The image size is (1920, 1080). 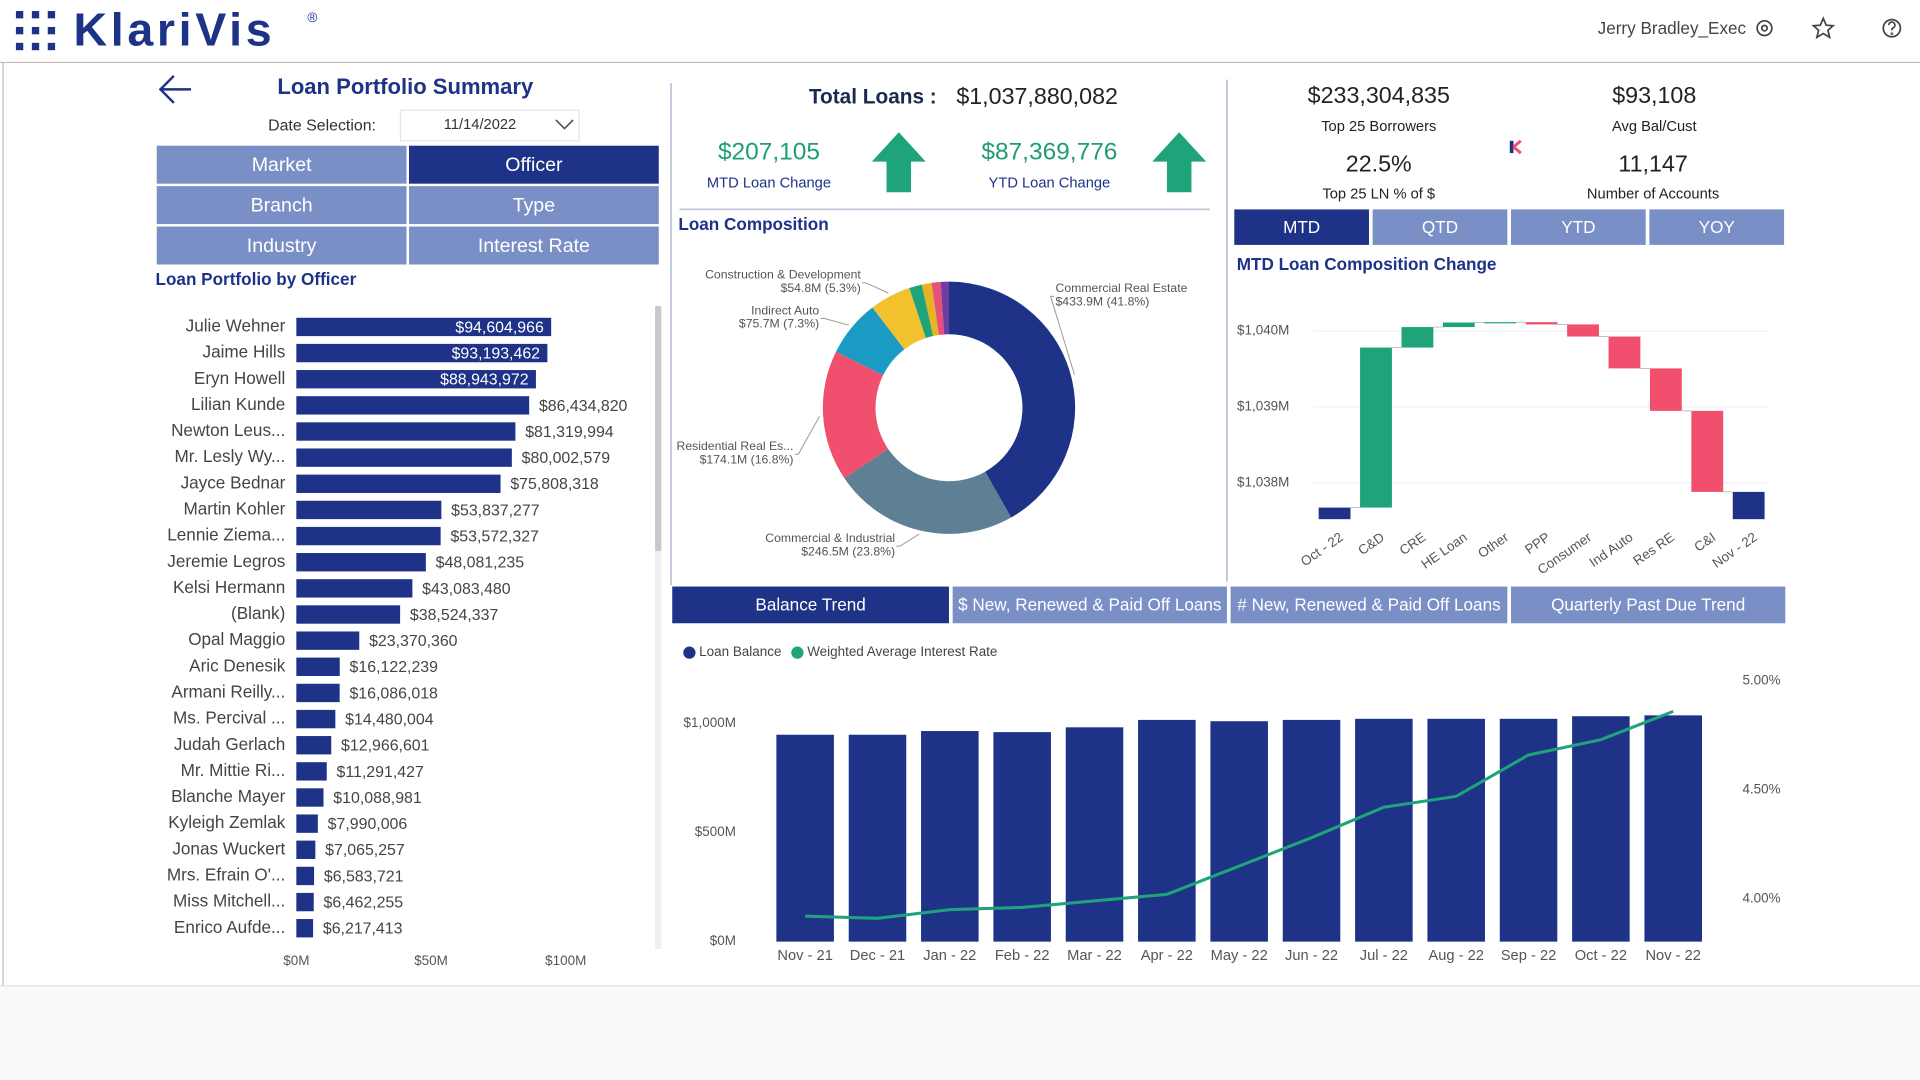 I want to click on tab-label: Type, so click(x=534, y=205).